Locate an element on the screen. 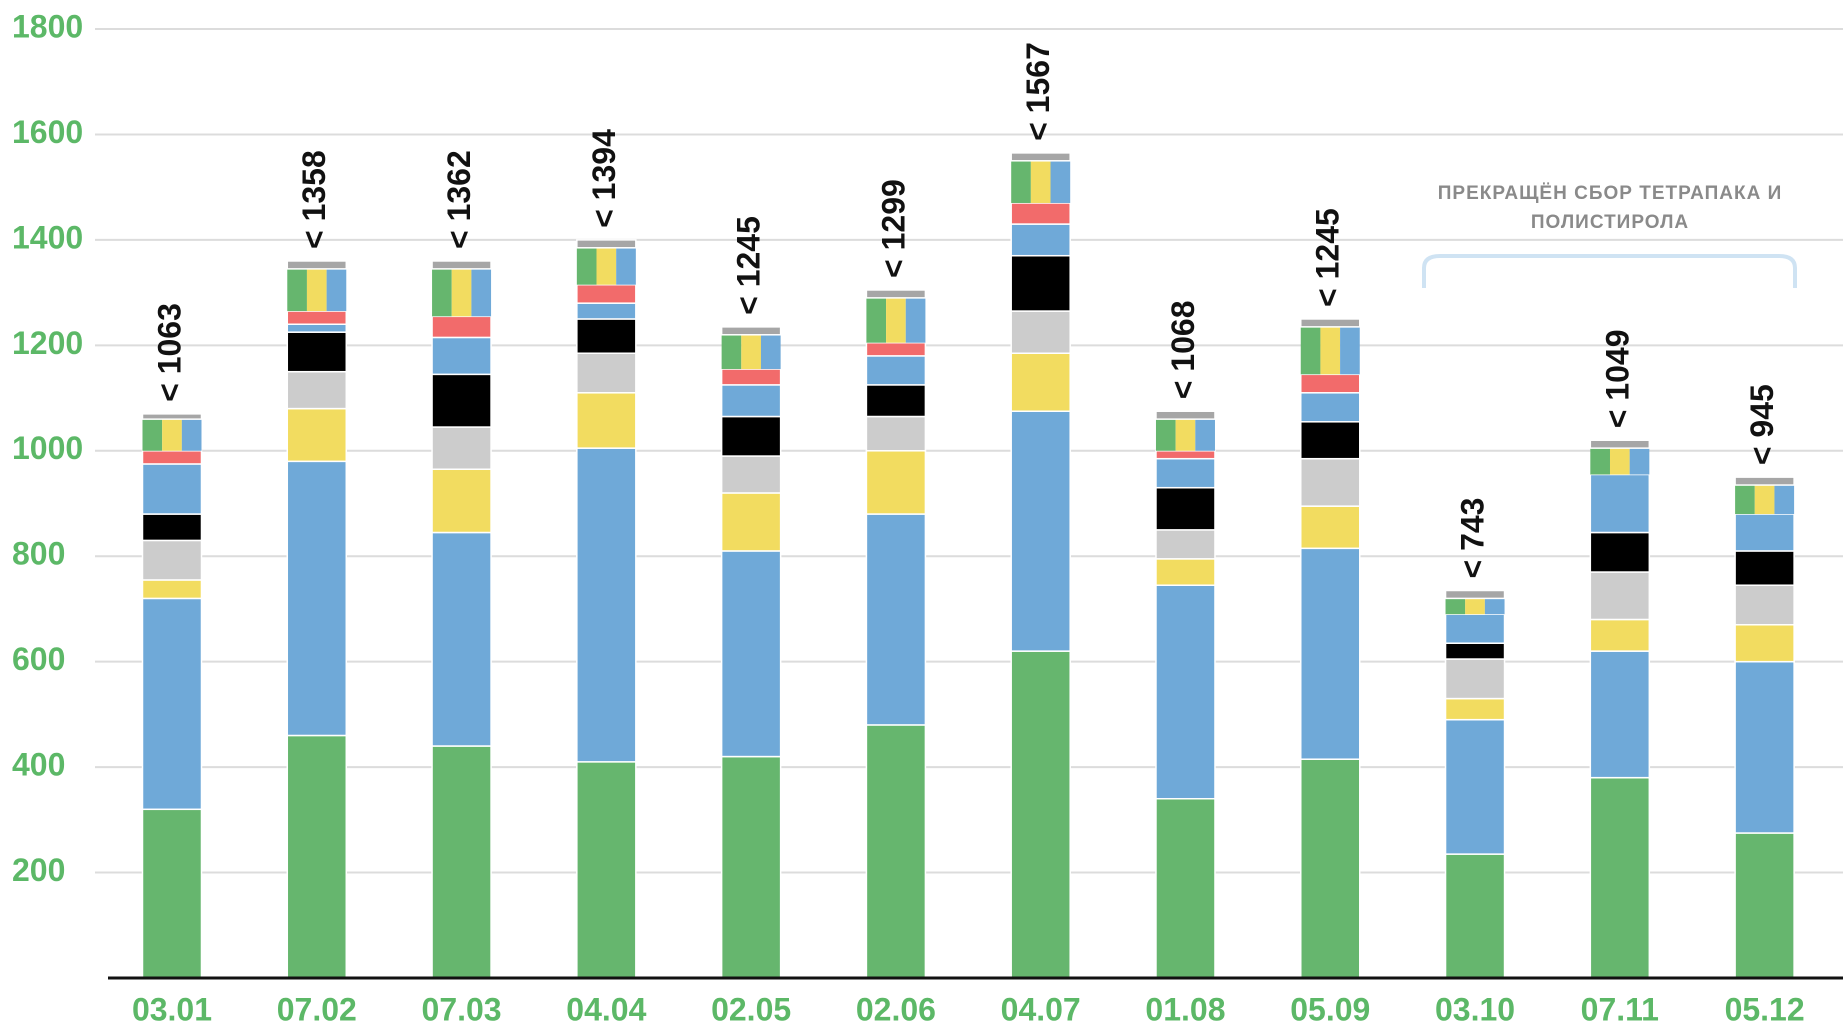 Image resolution: width=1843 pixels, height=1036 pixels. total-label: < 1394 is located at coordinates (604, 178).